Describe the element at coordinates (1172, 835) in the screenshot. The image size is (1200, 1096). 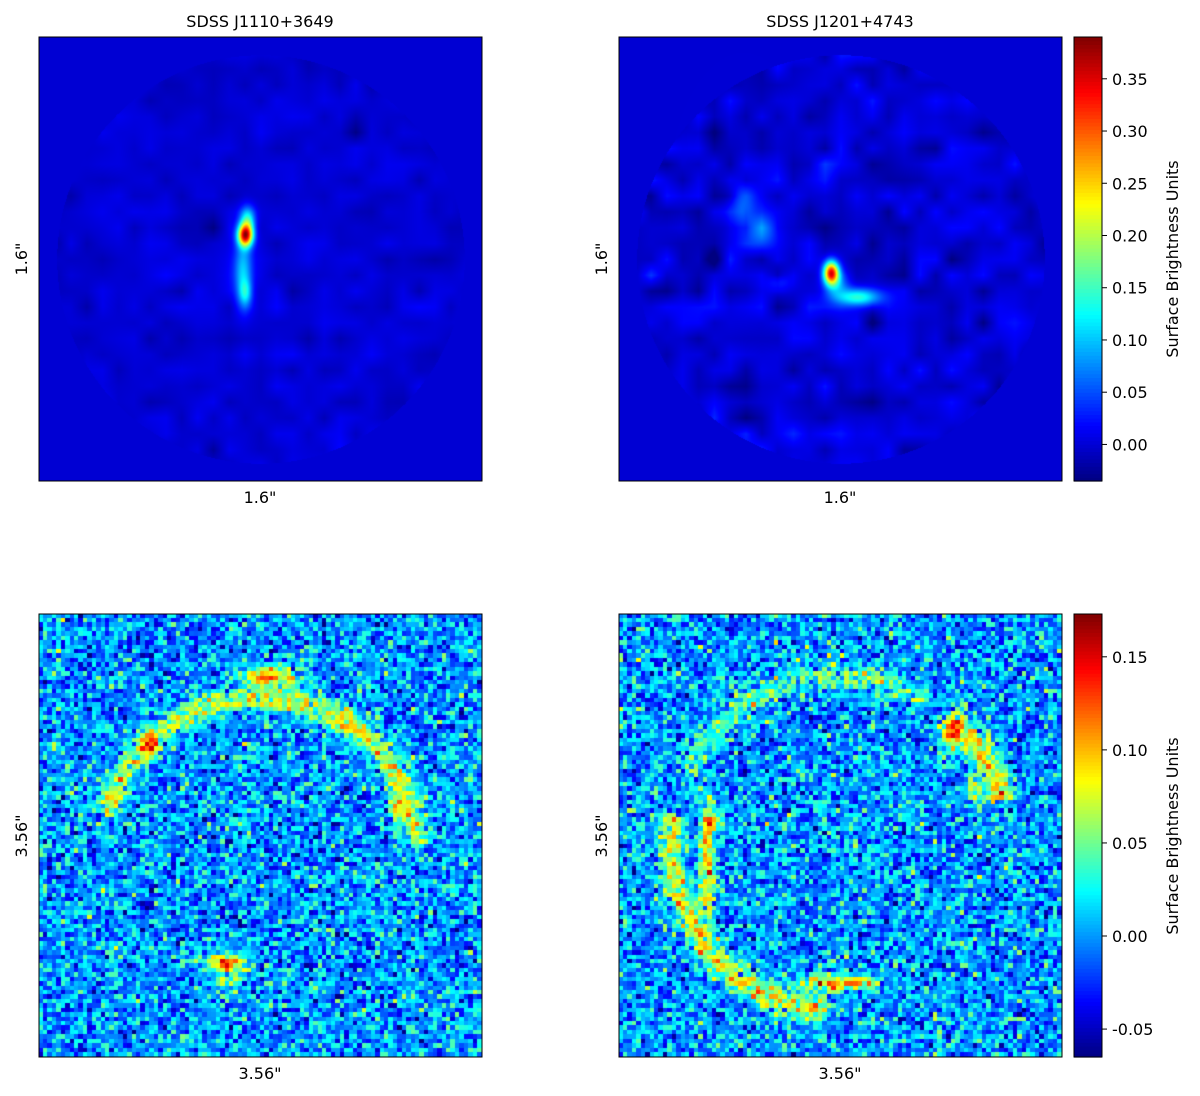
I see `colorbar-bottom-label: Surface Brightness Units` at that location.